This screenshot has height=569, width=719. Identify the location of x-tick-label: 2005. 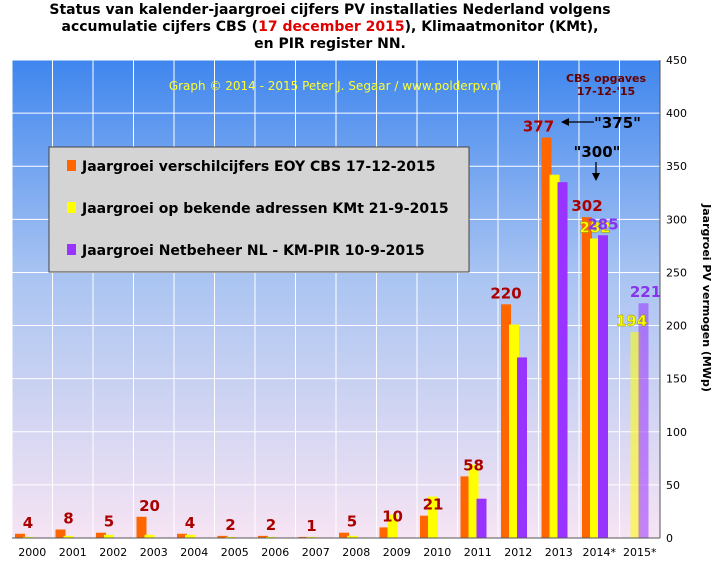
(235, 552).